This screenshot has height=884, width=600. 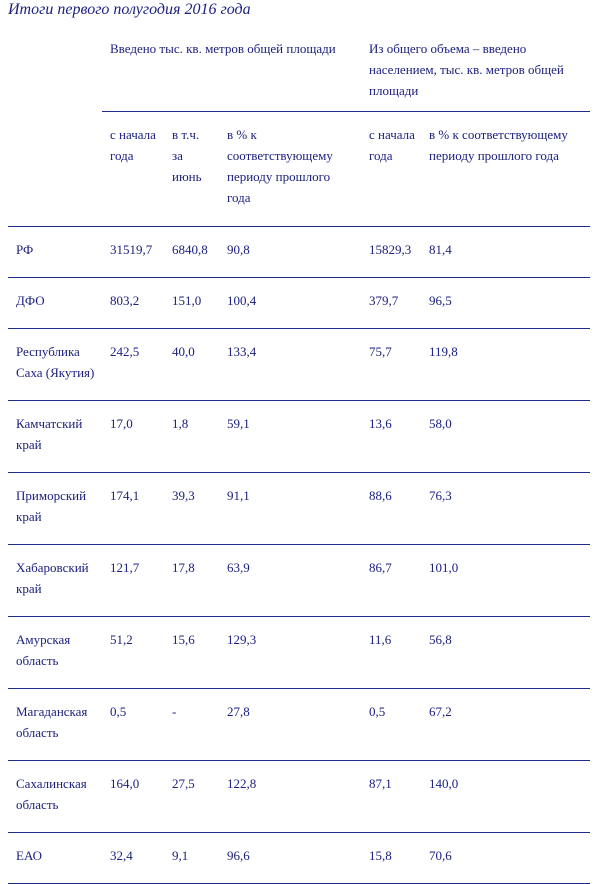 What do you see at coordinates (191, 252) in the screenshot?
I see `value-cell: 6840,8` at bounding box center [191, 252].